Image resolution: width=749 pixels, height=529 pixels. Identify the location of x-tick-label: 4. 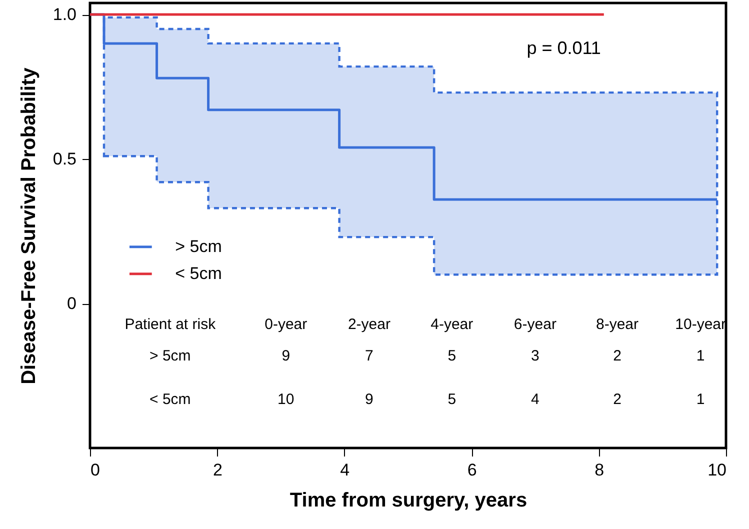
(345, 470).